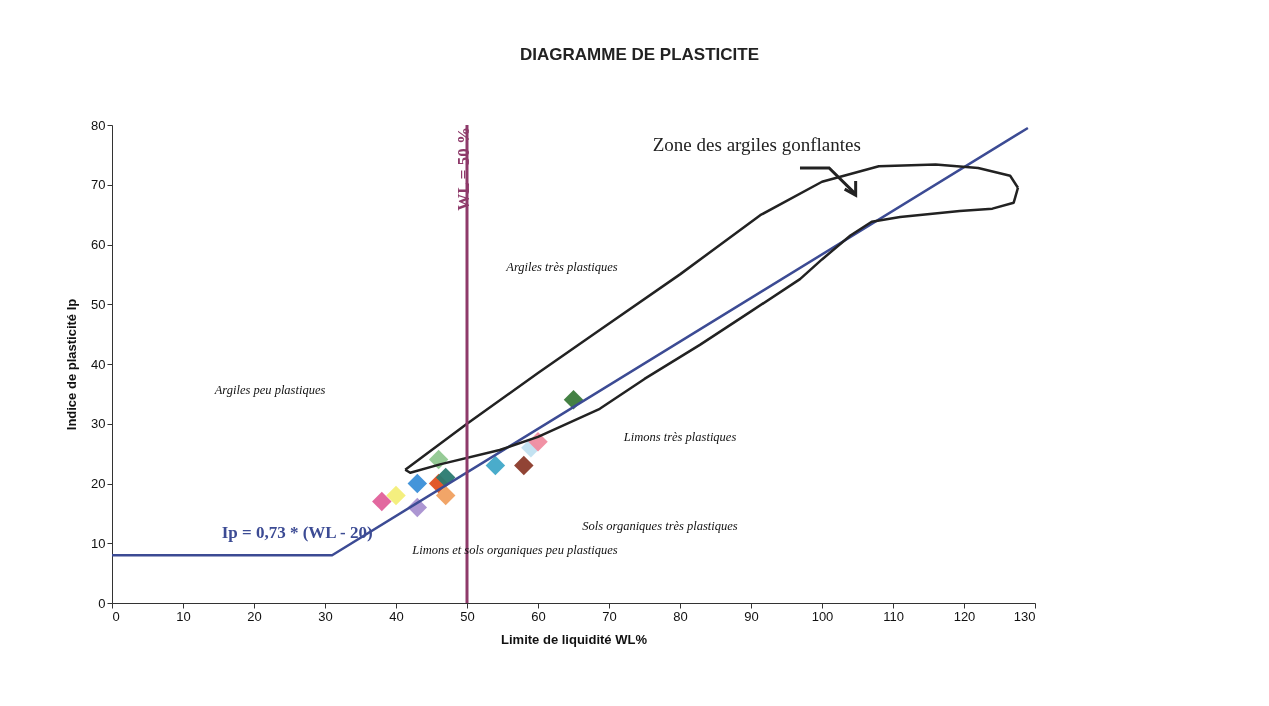  What do you see at coordinates (561, 267) in the screenshot?
I see `annotation: Argiles très plastiques` at bounding box center [561, 267].